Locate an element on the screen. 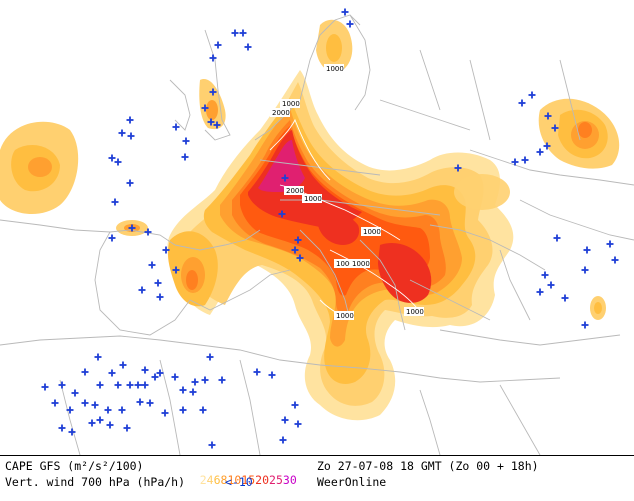  brand-label: WeerOnline is located at coordinates (352, 482).